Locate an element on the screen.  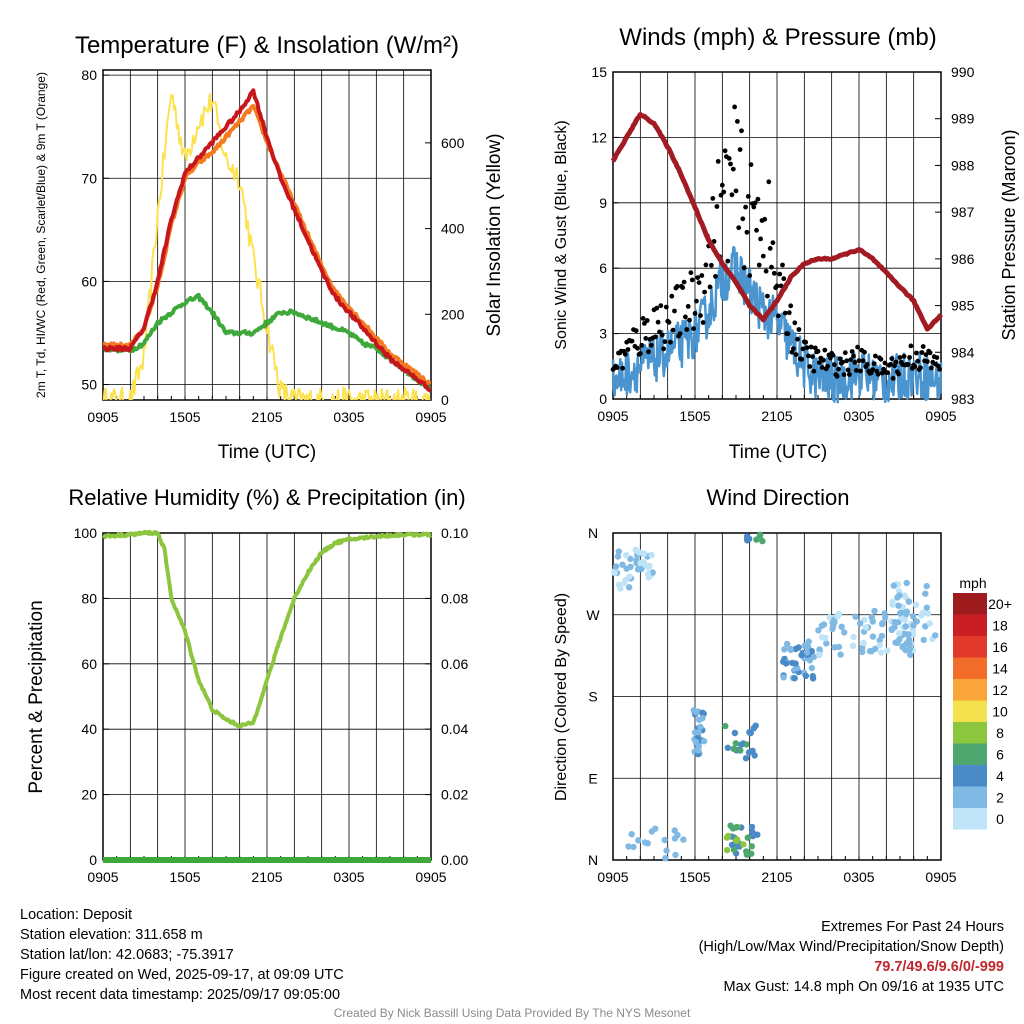
y-tick-label-left: 12 is located at coordinates (599, 137).